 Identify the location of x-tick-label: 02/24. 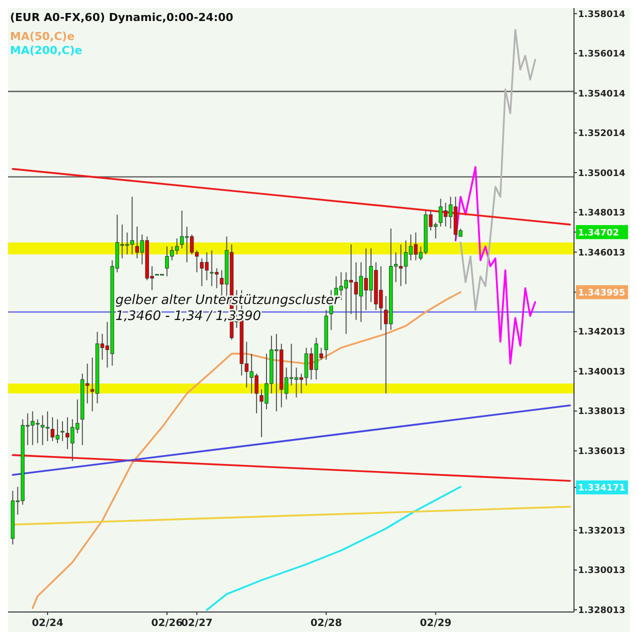
(48, 623).